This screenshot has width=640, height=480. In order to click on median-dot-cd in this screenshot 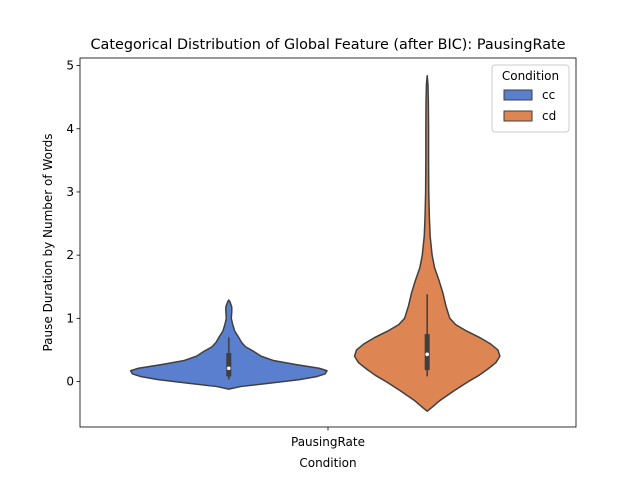, I will do `click(427, 354)`.